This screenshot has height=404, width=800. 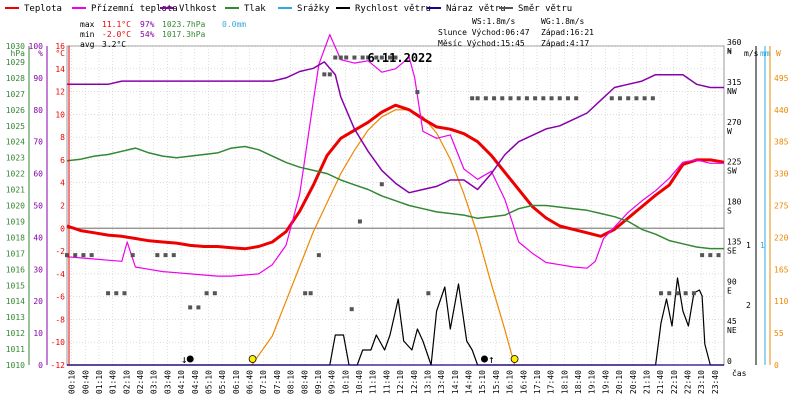 What do you see at coordinates (60, 46) in the screenshot?
I see `celsius-tick-label: 16` at bounding box center [60, 46].